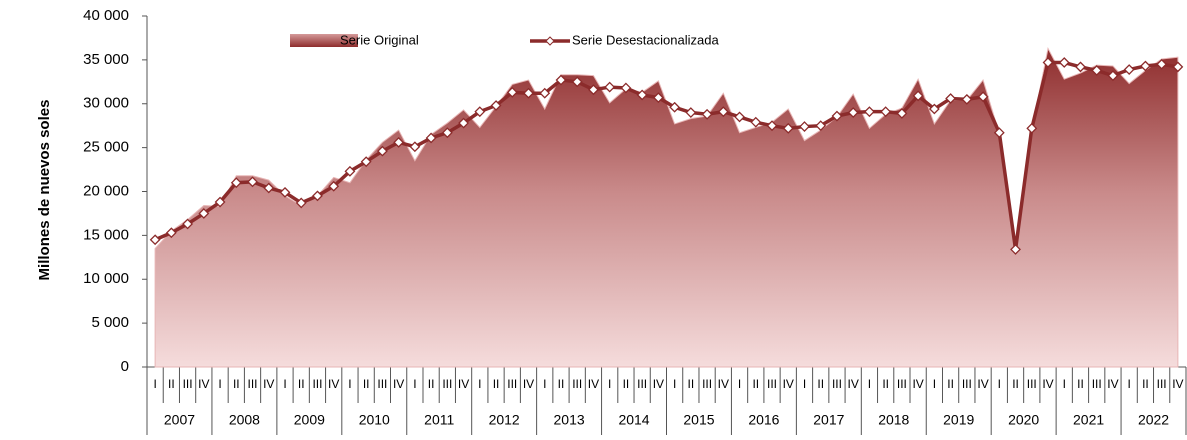  Describe the element at coordinates (106, 278) in the screenshot. I see `y-tick-label: 10 000` at that location.